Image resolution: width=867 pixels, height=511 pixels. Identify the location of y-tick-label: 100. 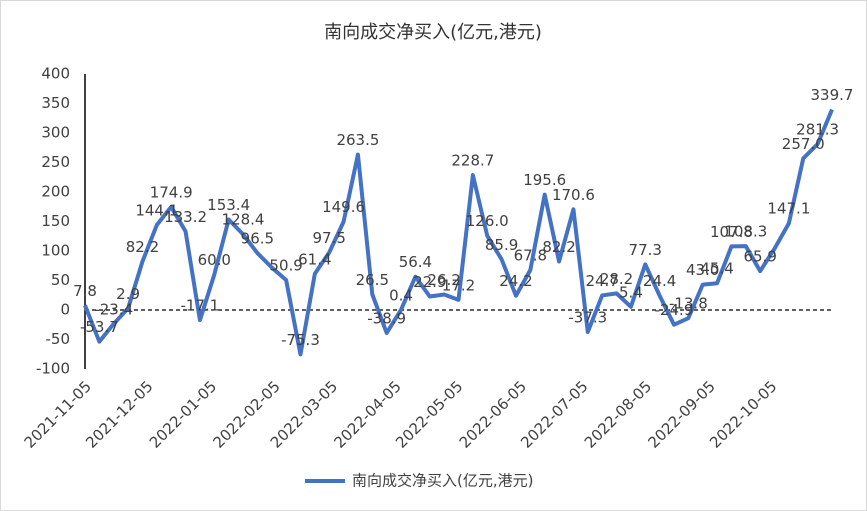
(55, 251).